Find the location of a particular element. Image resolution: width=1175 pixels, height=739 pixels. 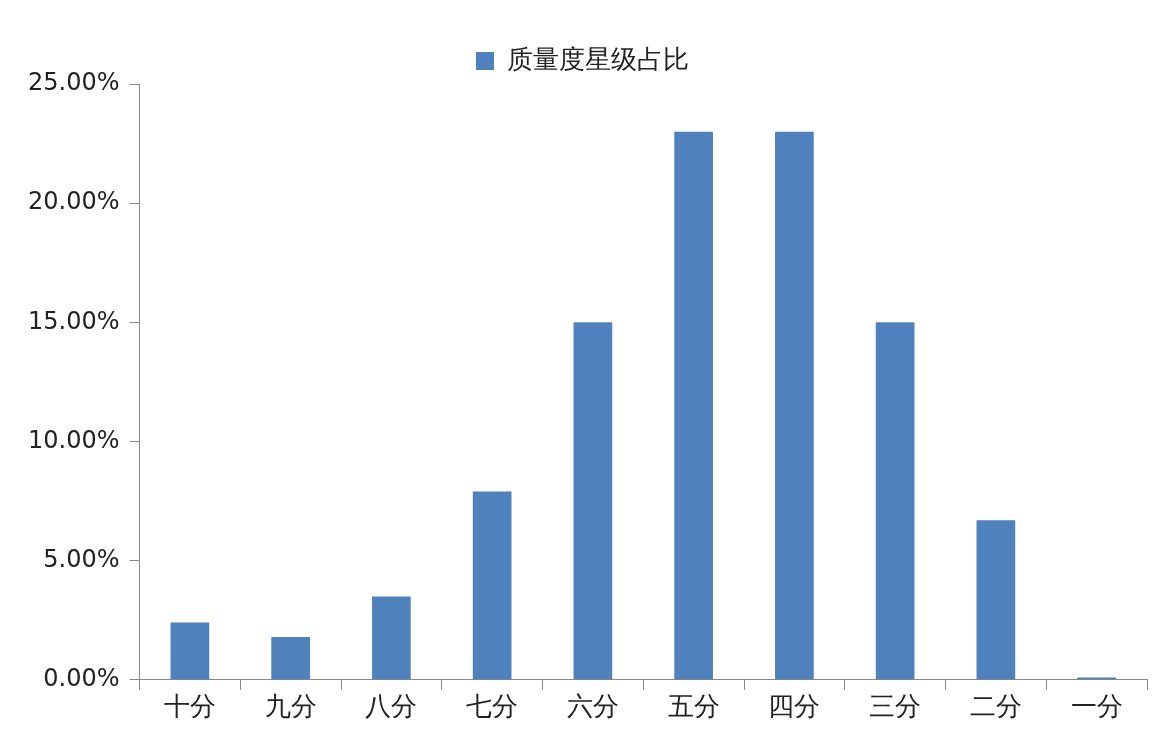

x-tick-label: 十分 is located at coordinates (189, 706).